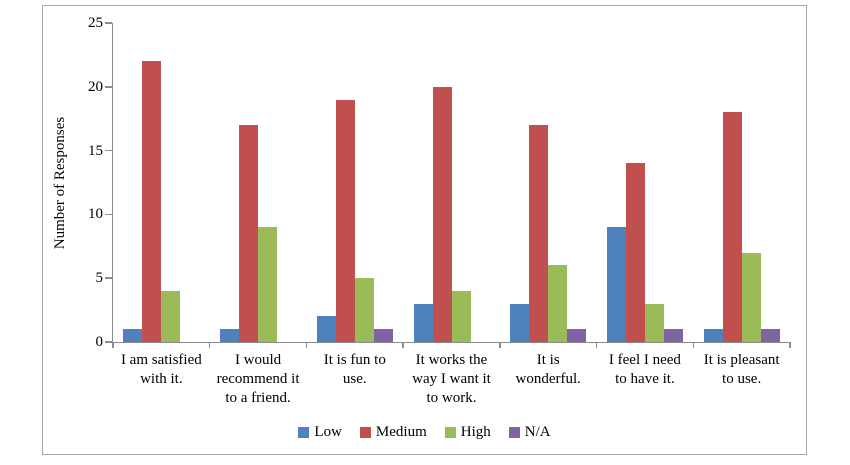 This screenshot has height=465, width=850. Describe the element at coordinates (442, 214) in the screenshot. I see `bar-medium-cat4` at that location.